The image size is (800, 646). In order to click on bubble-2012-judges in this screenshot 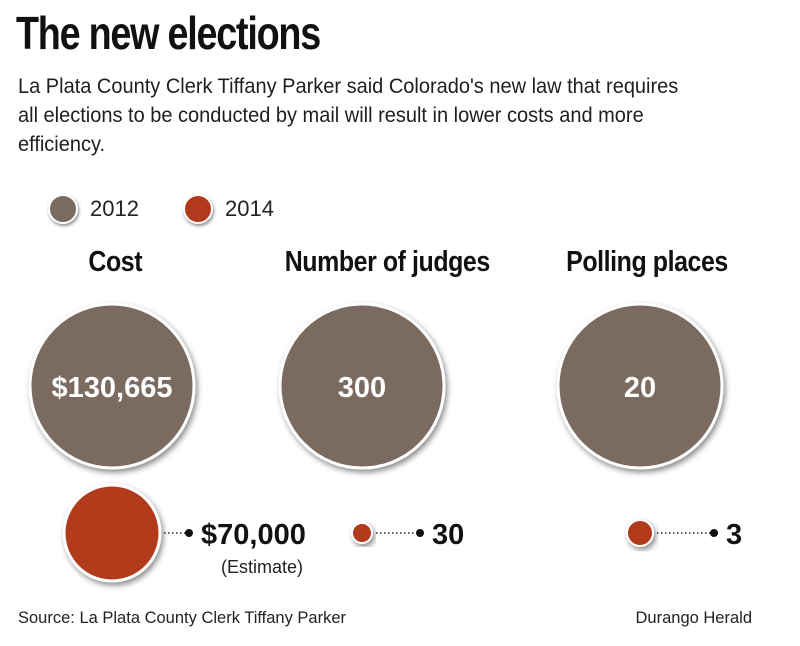, I will do `click(362, 386)`.